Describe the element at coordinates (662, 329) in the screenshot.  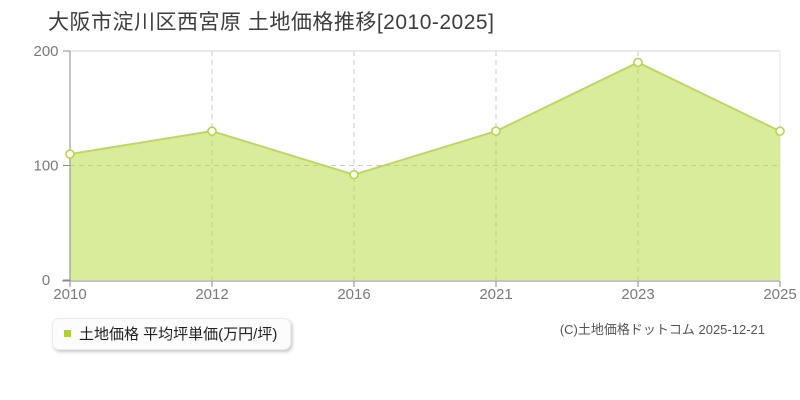
I see `copyright-text: (C)土地価格ドットコム 2025-12-21` at that location.